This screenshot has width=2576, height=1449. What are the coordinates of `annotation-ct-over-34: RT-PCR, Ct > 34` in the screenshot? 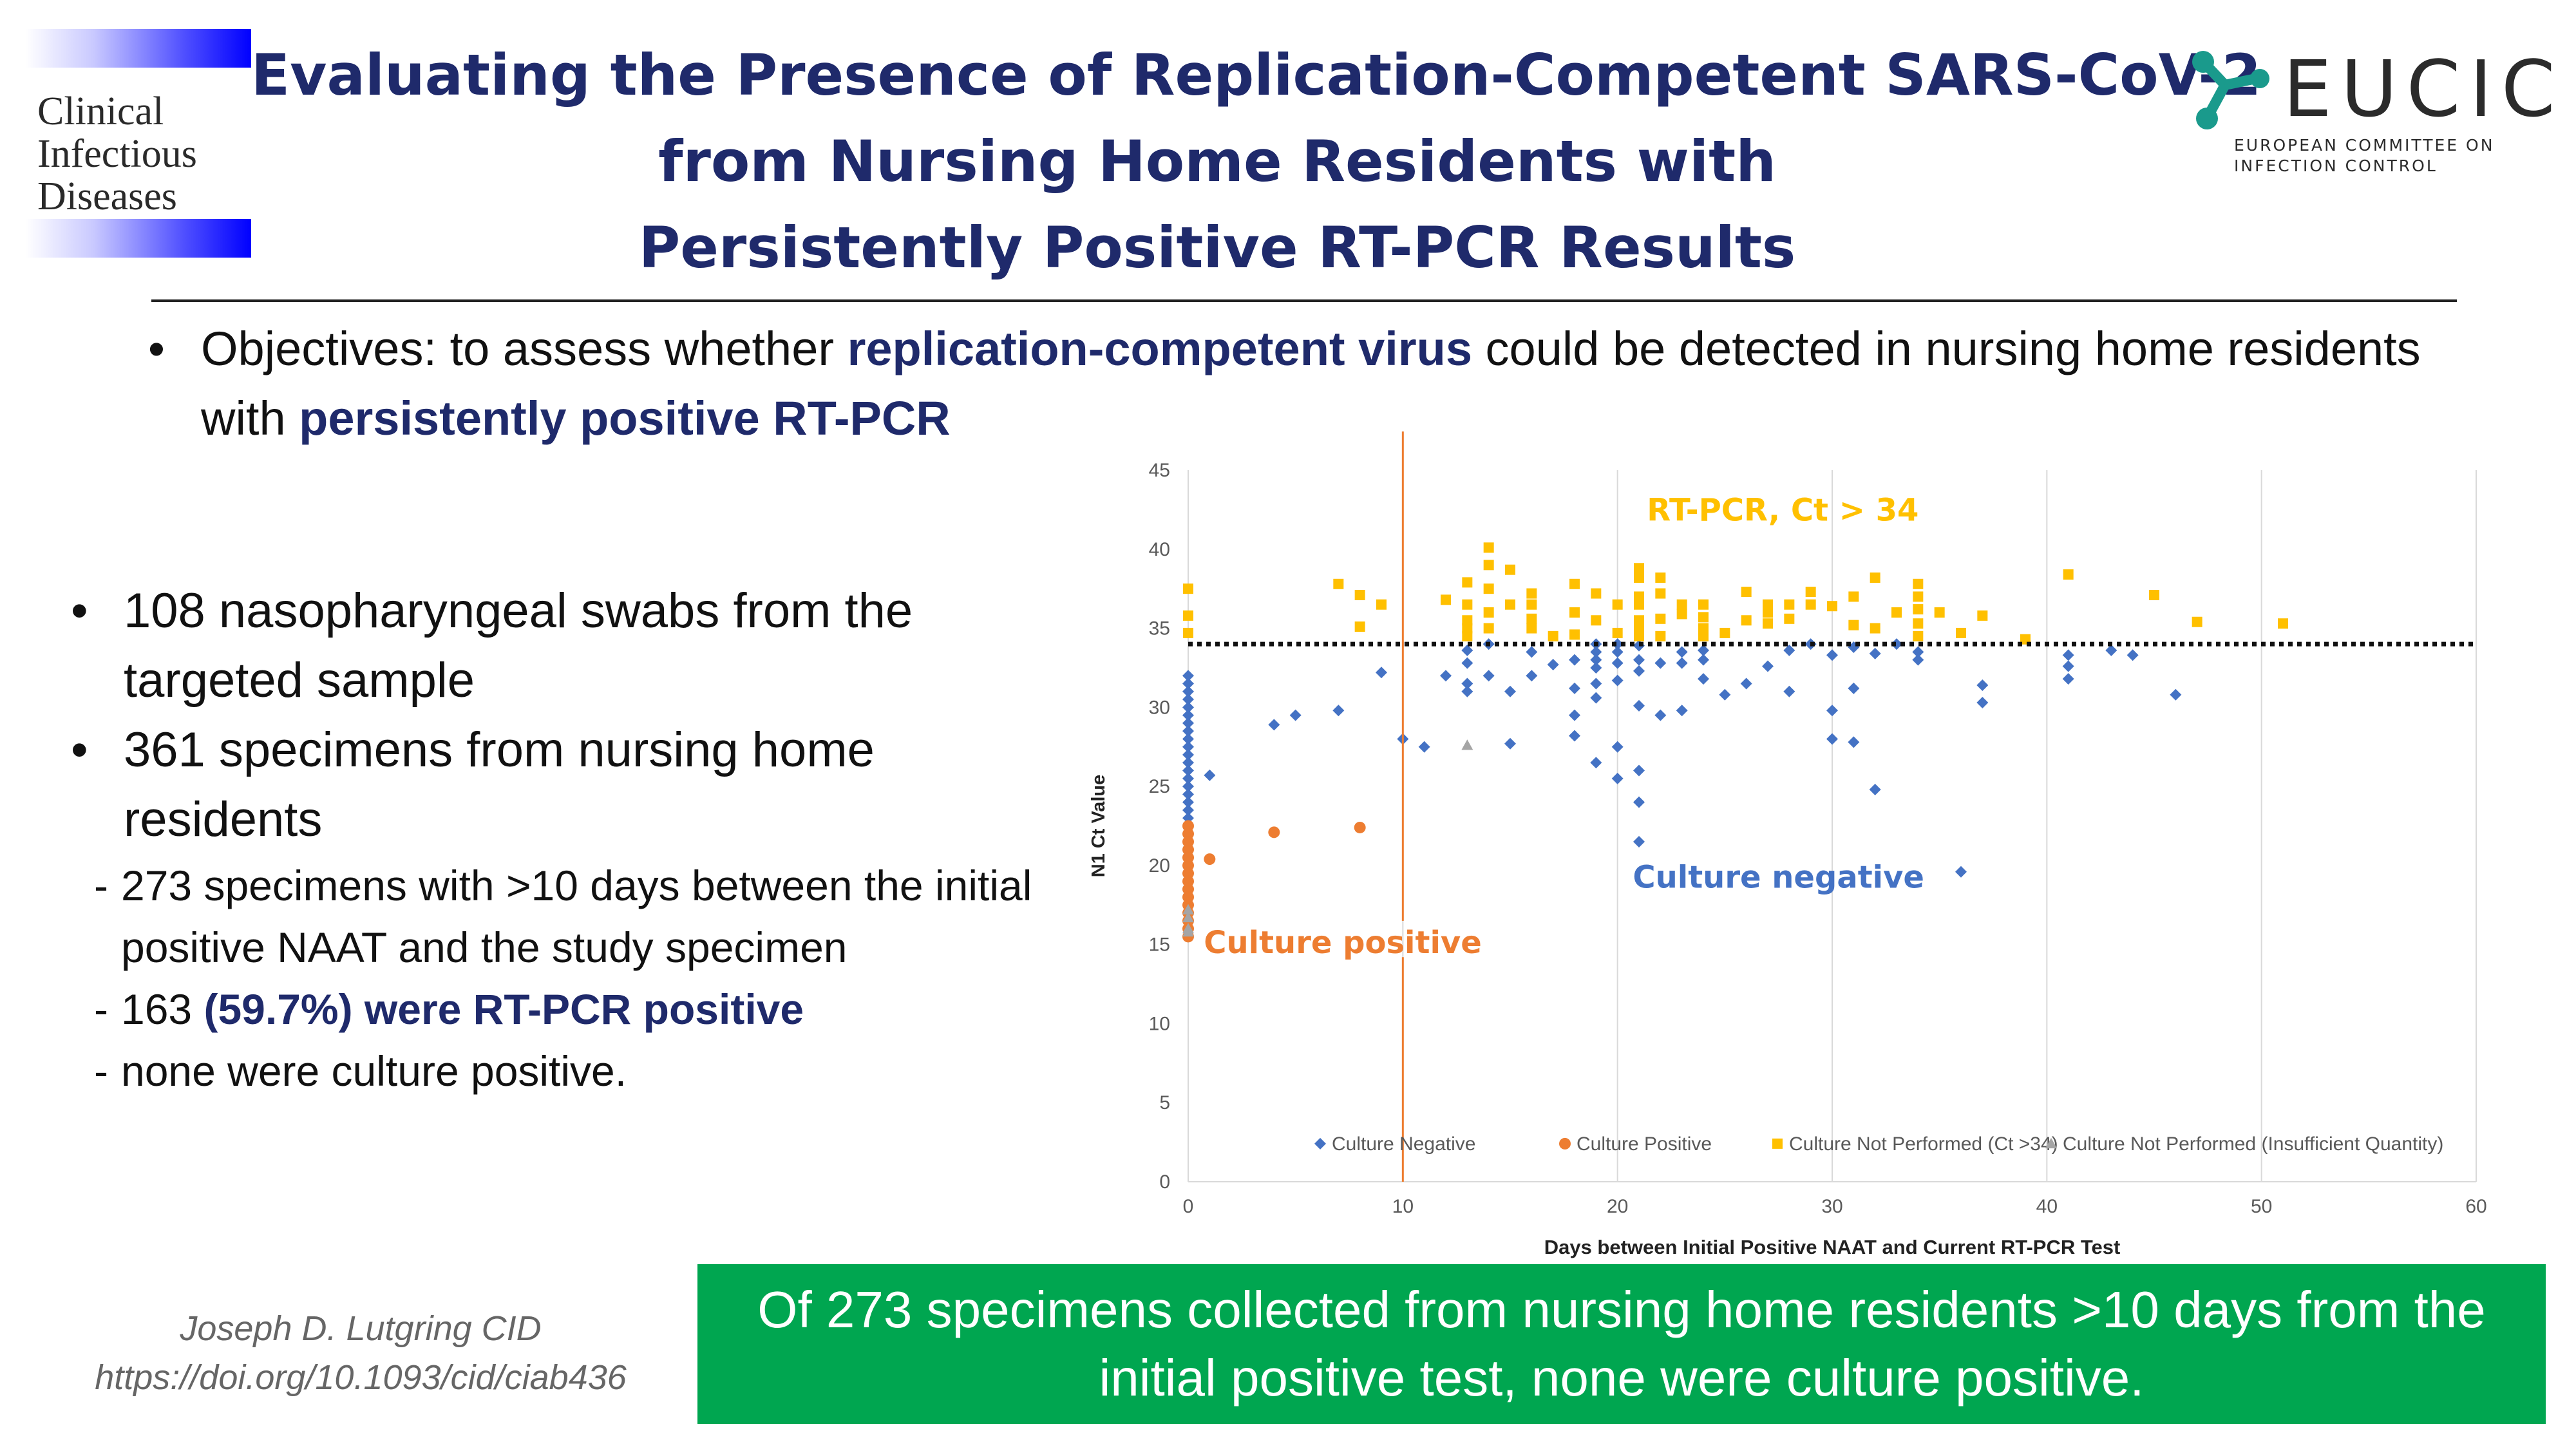 It's located at (1783, 511).